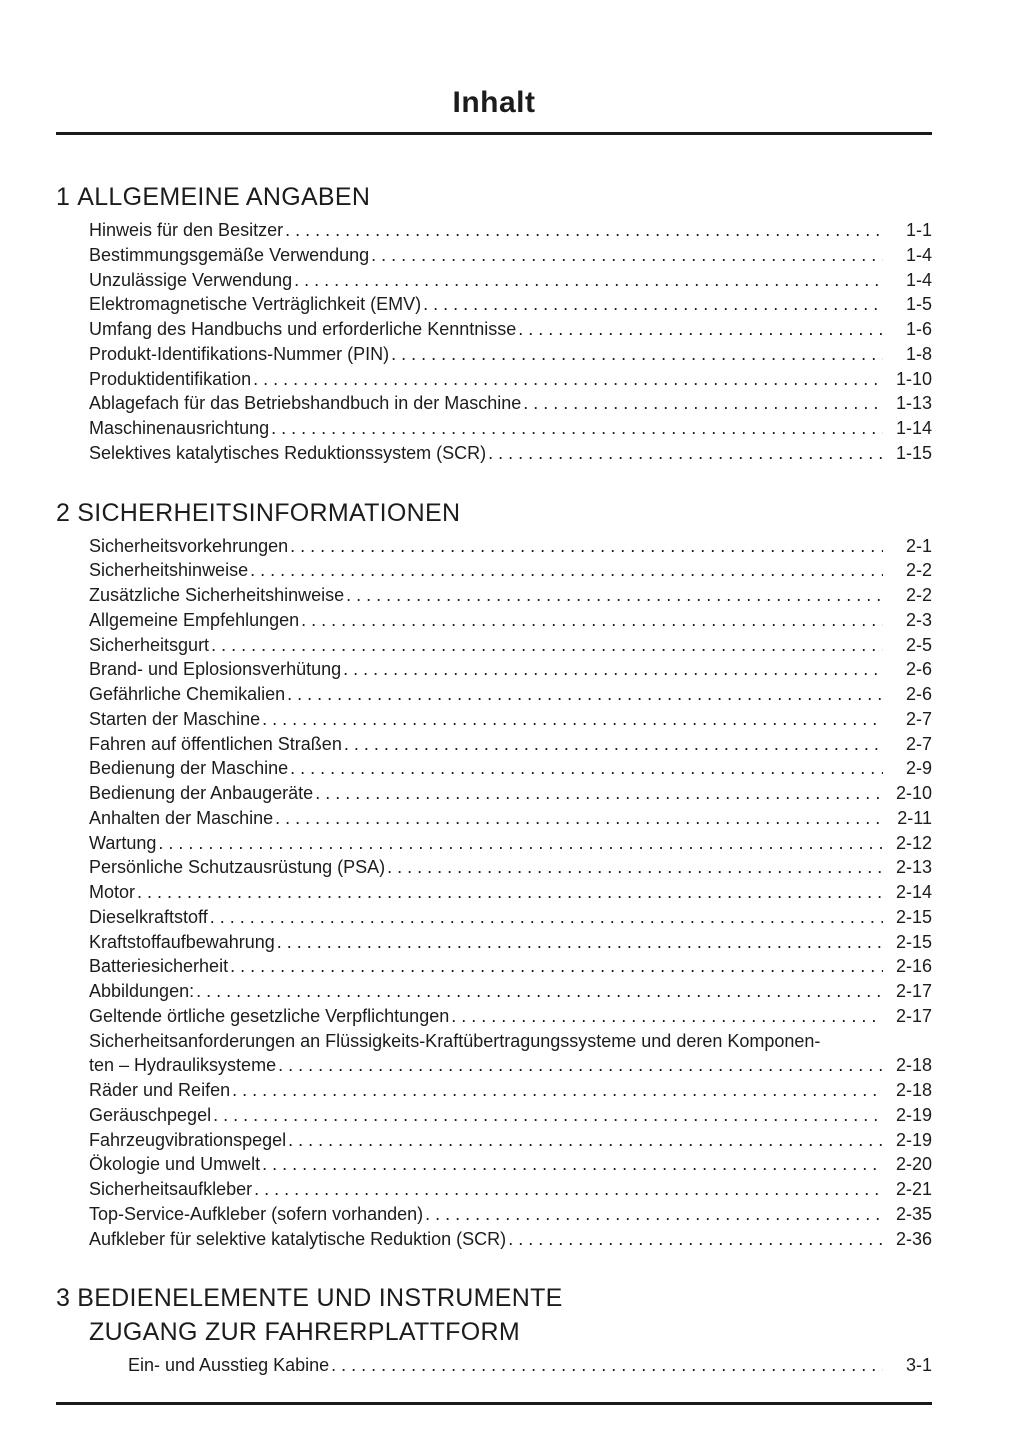  I want to click on toc-entry-label: ten – Hydrauliksysteme, so click(183, 1065).